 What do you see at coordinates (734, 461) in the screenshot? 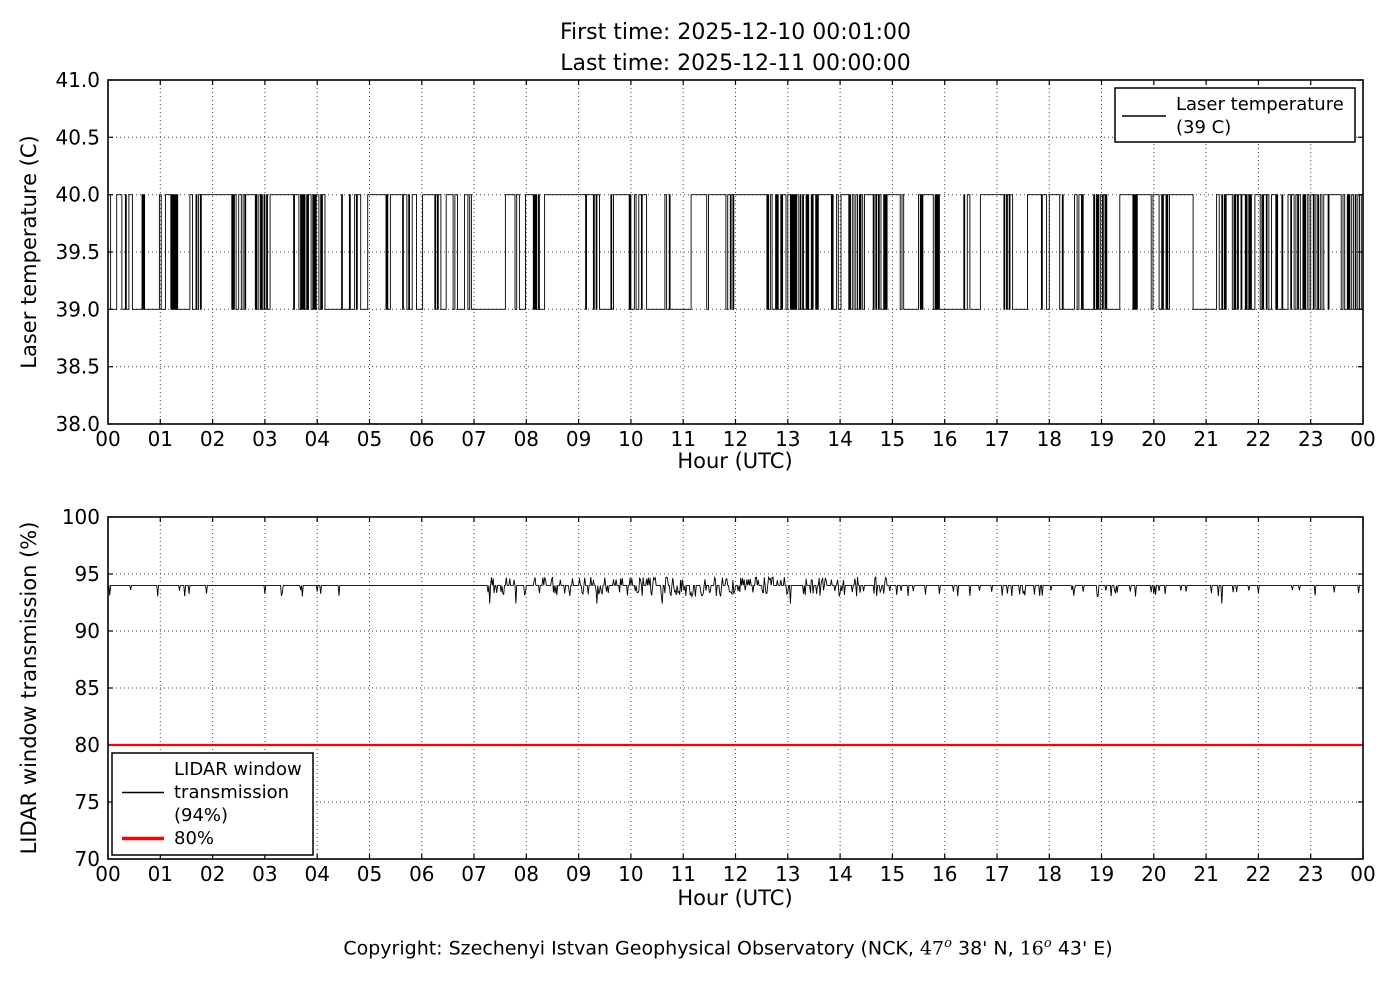
I see `hour-utc-xlabel-top: Hour (UTC)` at bounding box center [734, 461].